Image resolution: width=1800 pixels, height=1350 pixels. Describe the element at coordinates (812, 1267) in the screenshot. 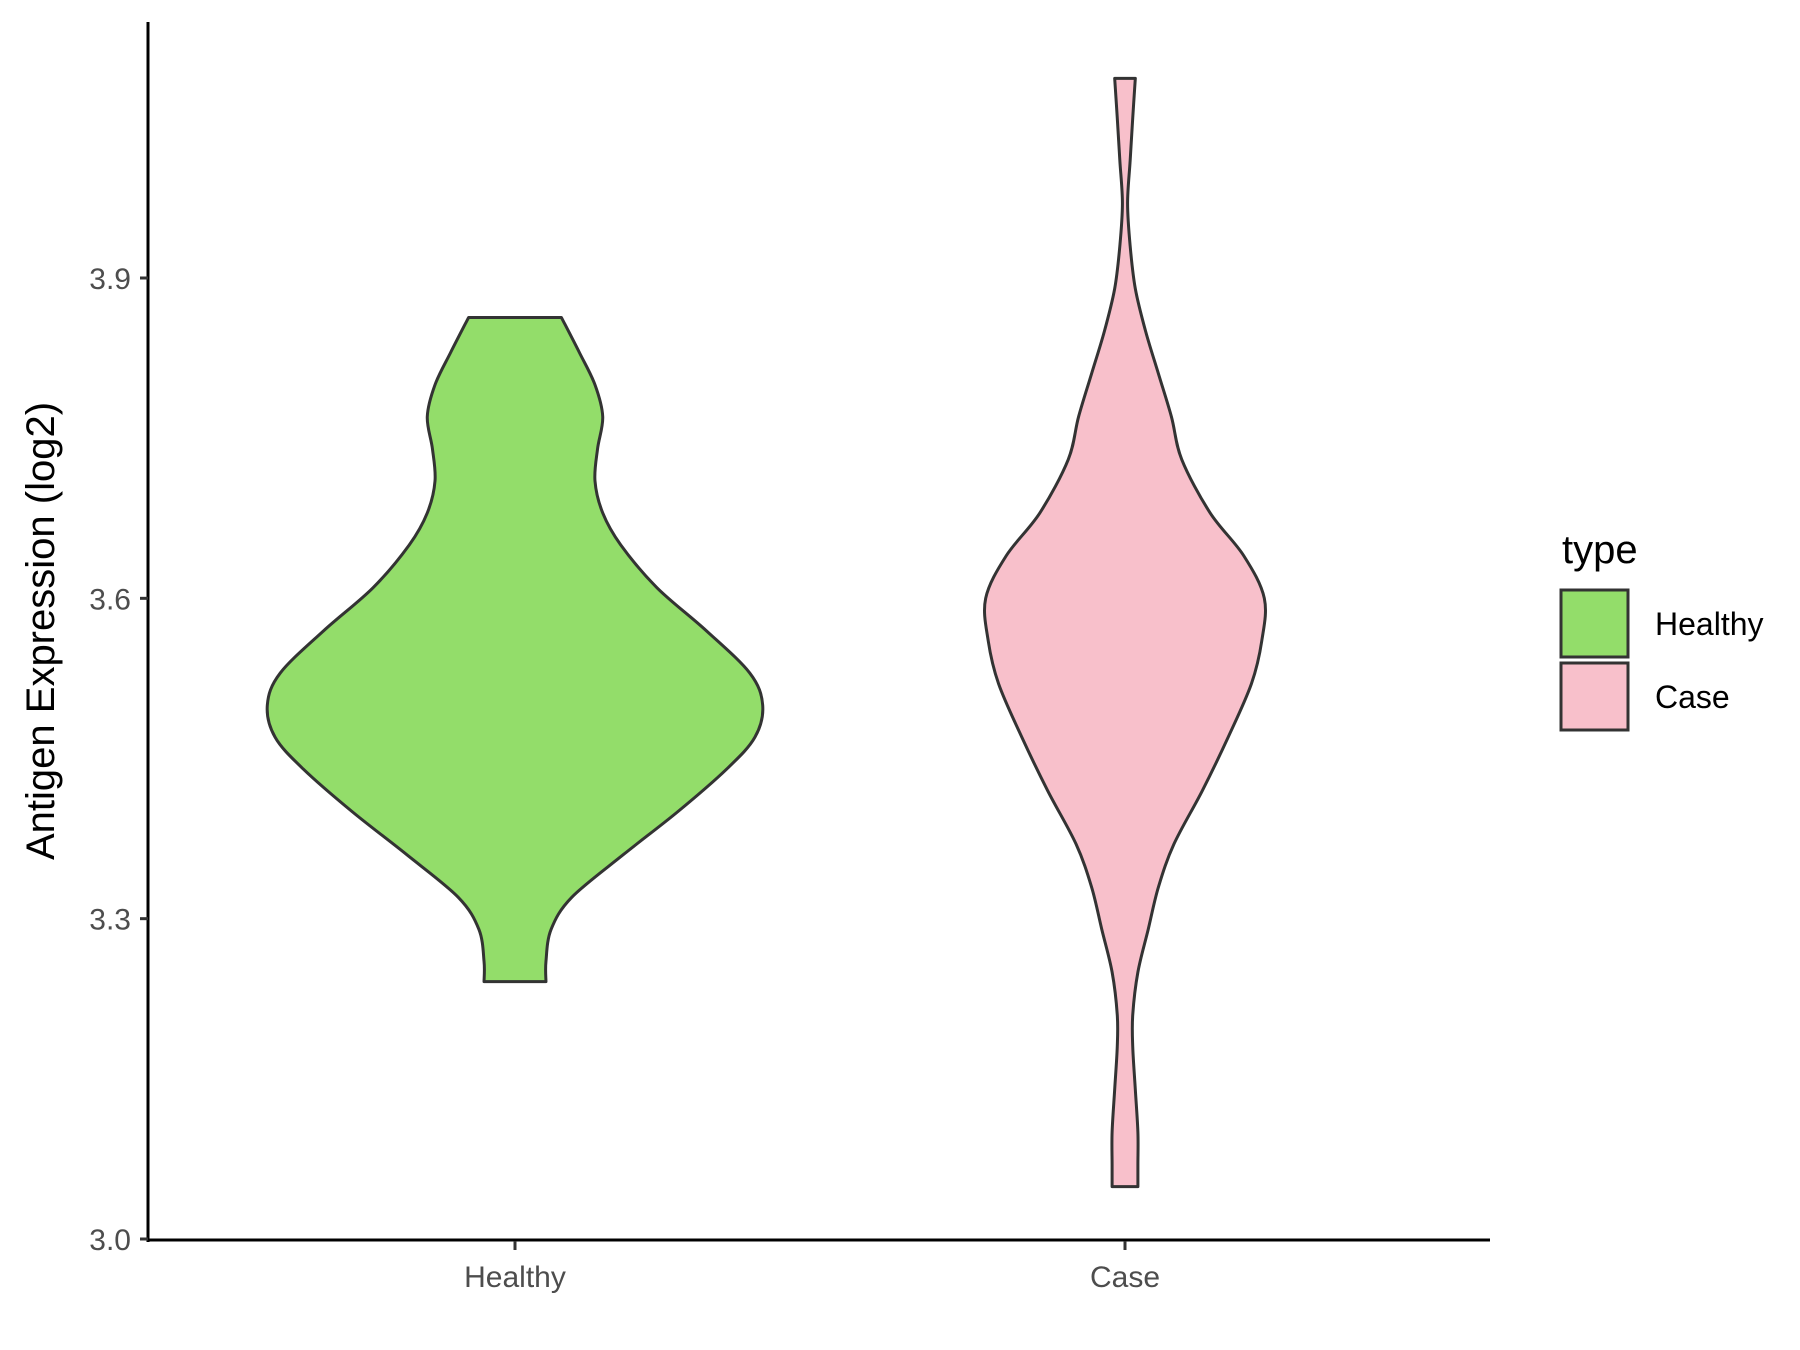

I see `x-ticks: Healthy Case` at that location.